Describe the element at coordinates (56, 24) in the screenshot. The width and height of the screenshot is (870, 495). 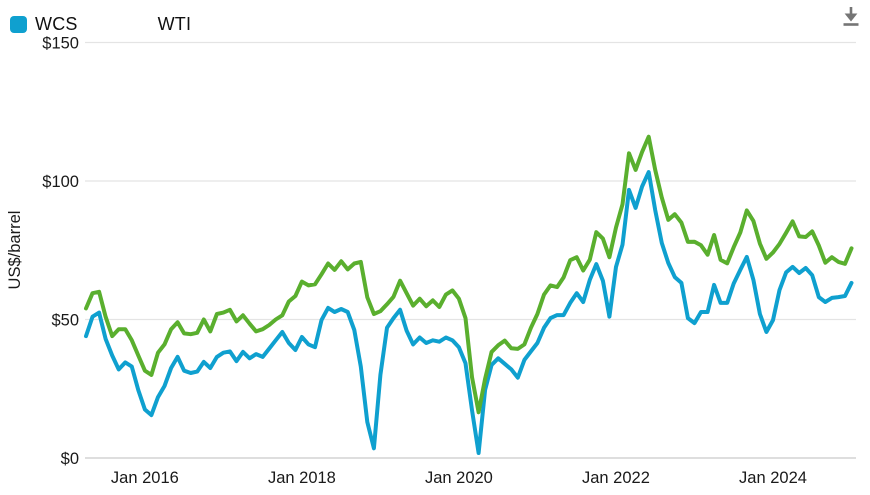
I see `wcs-legend-label: WCS` at that location.